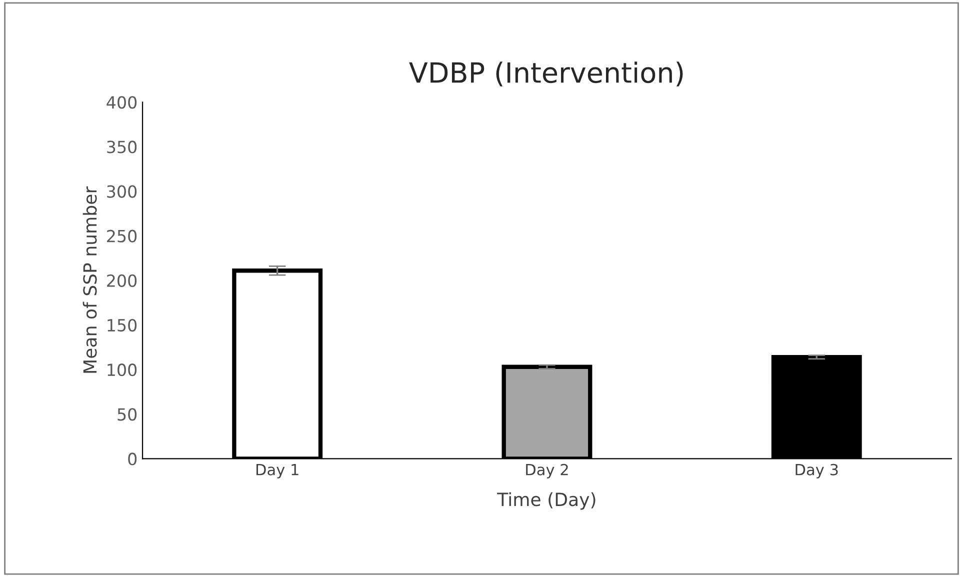  Describe the element at coordinates (122, 147) in the screenshot. I see `y-tick-label: 350` at that location.